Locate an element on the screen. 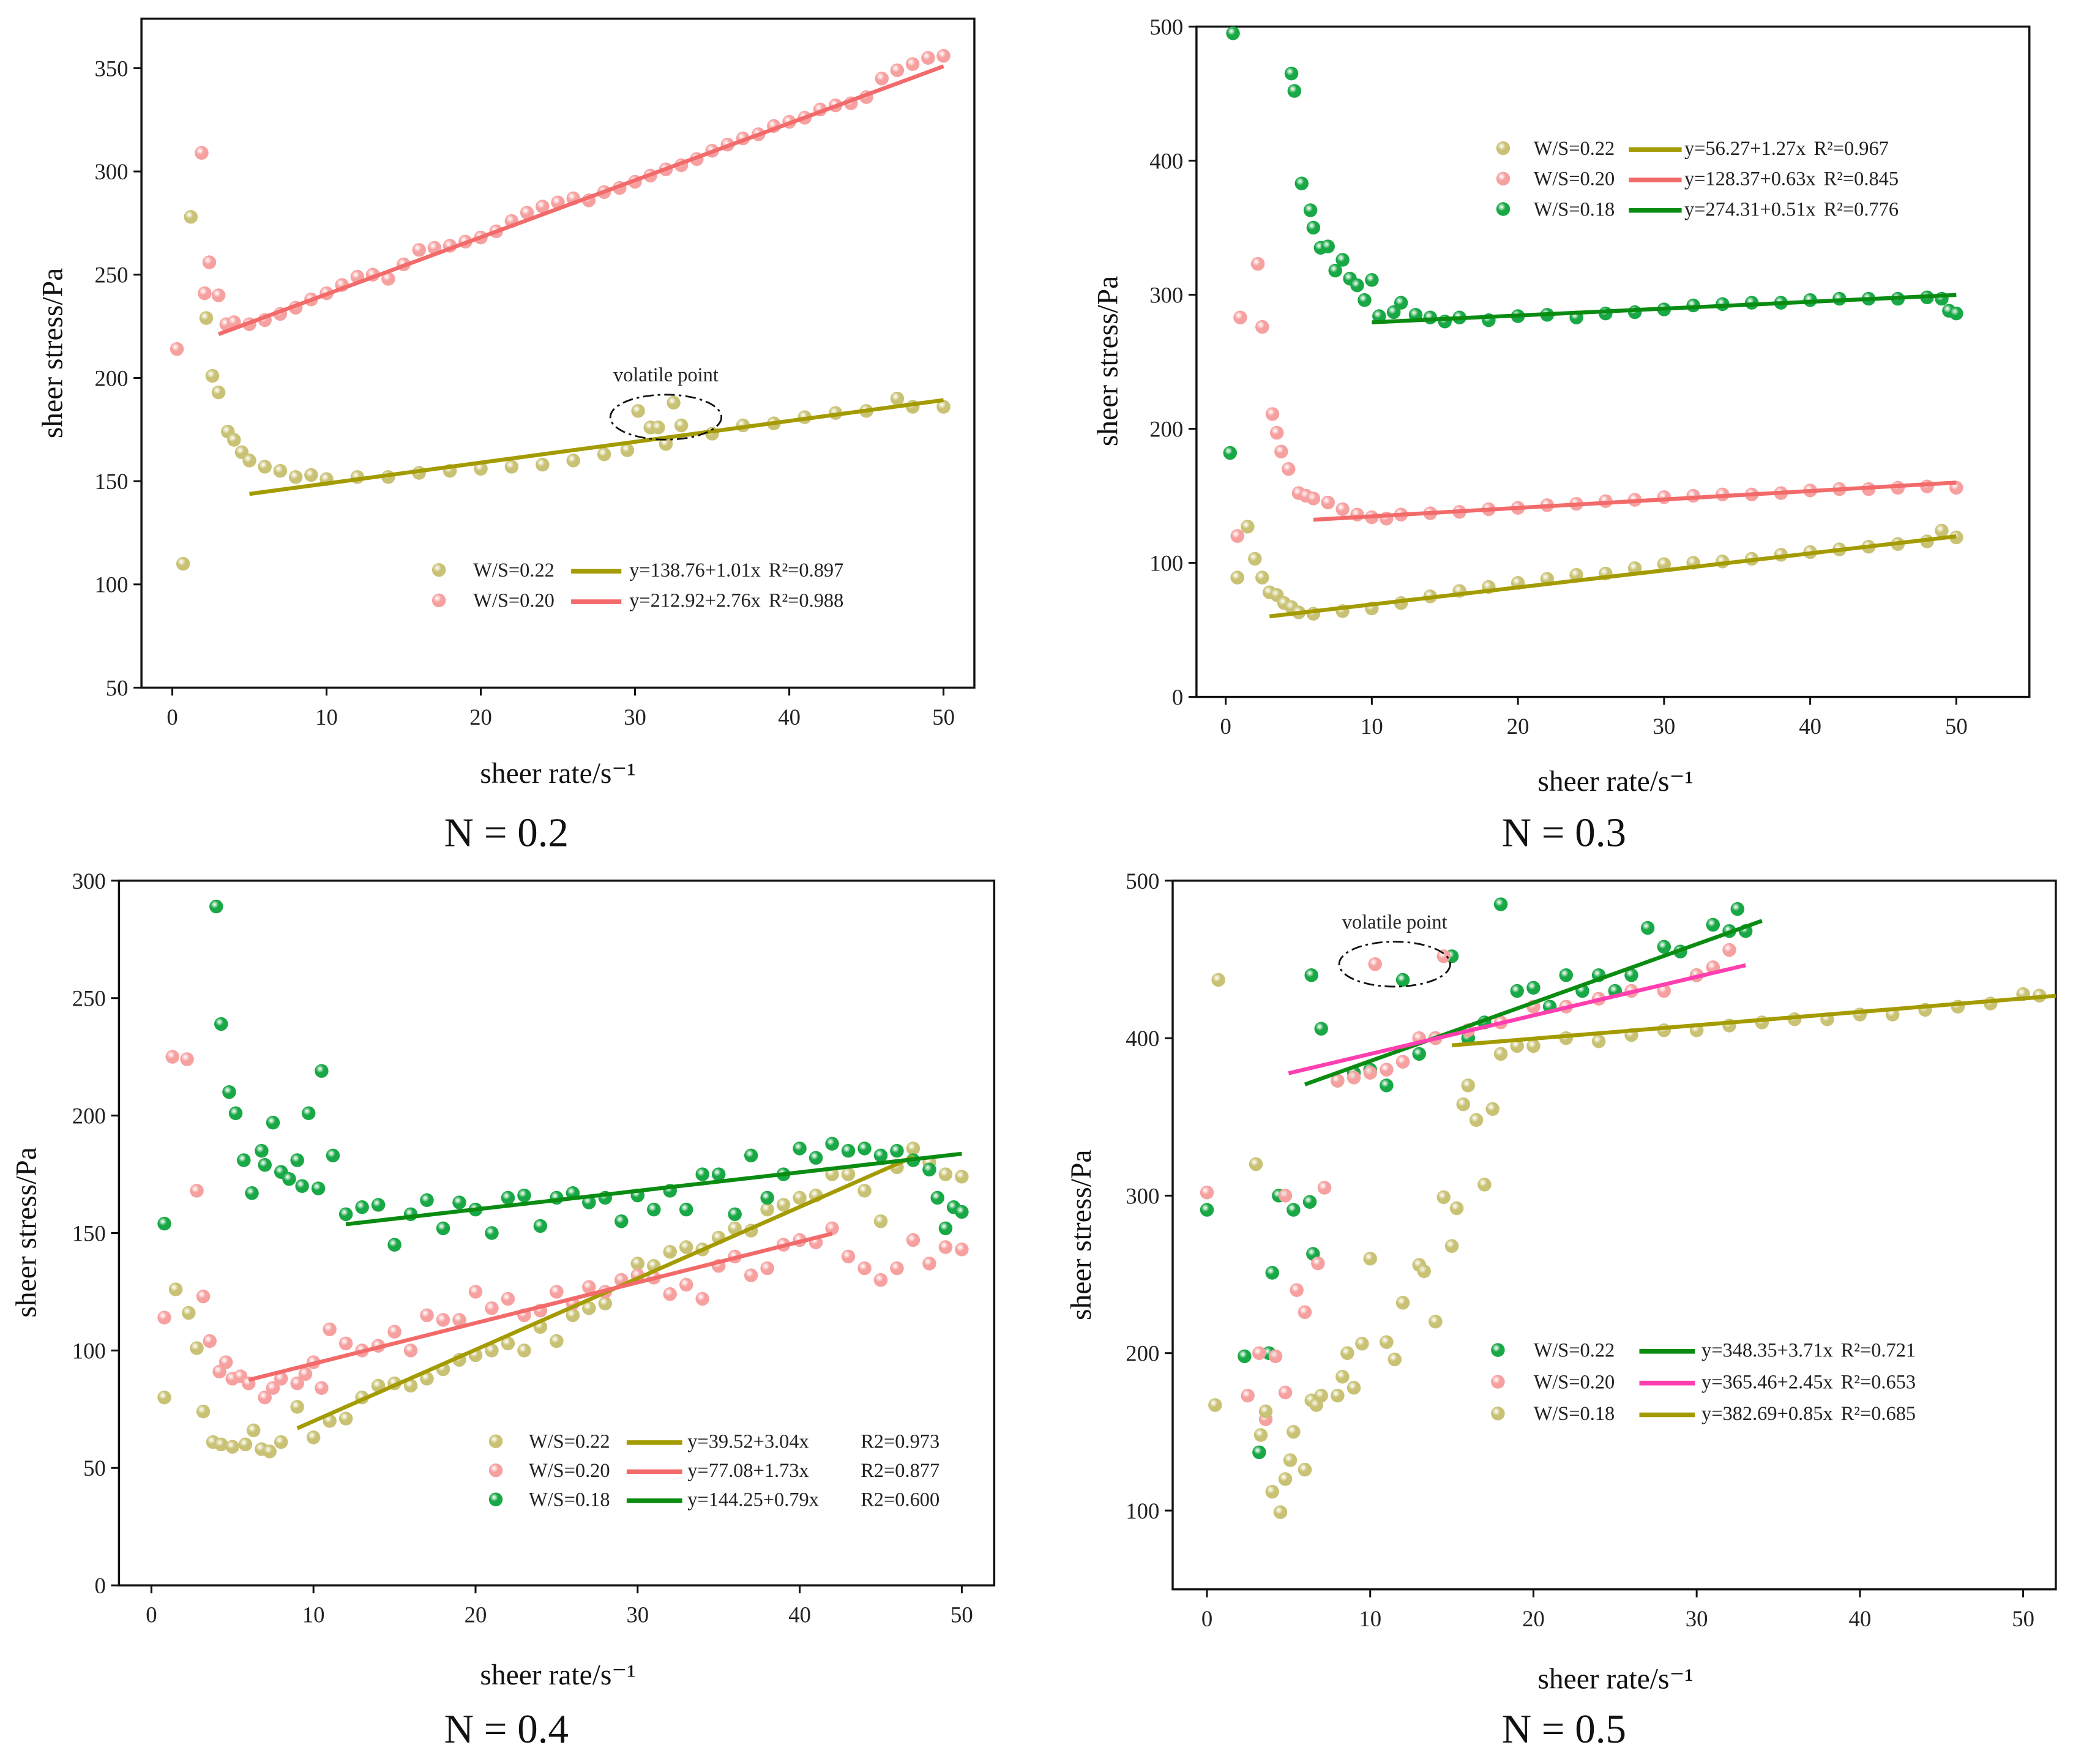 The image size is (2073, 1764). legend-label: W/S=0.20 is located at coordinates (569, 1471).